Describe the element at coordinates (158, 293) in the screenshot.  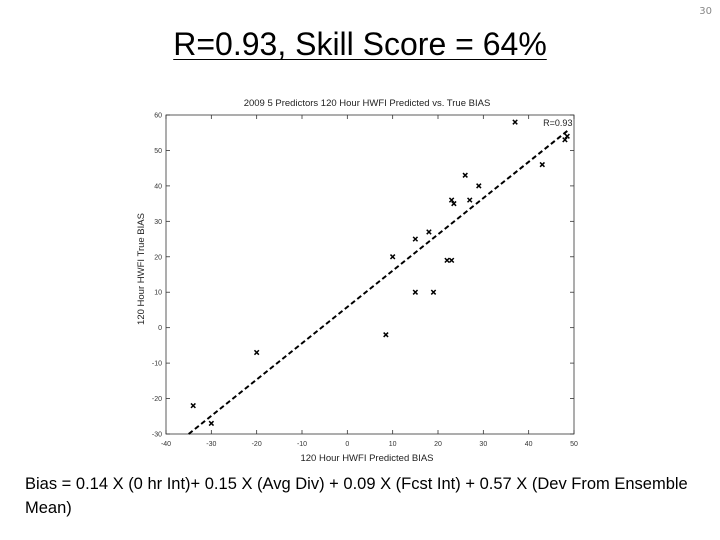
I see `y-tick-label: 10` at that location.